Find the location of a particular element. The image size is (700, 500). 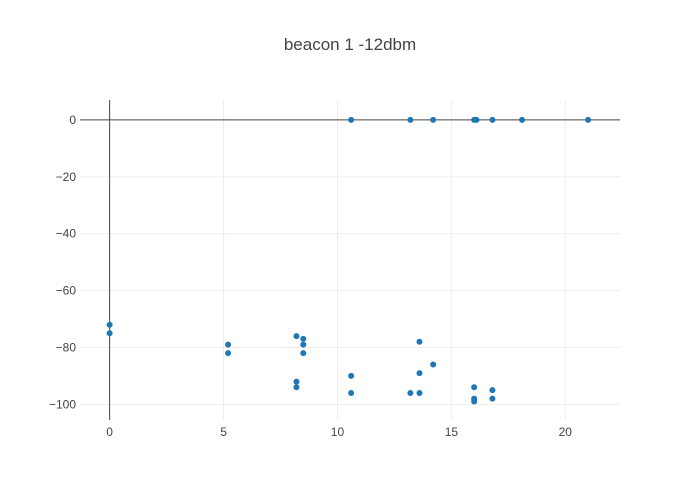

chart-title: beacon 1 -12dbm is located at coordinates (350, 44).